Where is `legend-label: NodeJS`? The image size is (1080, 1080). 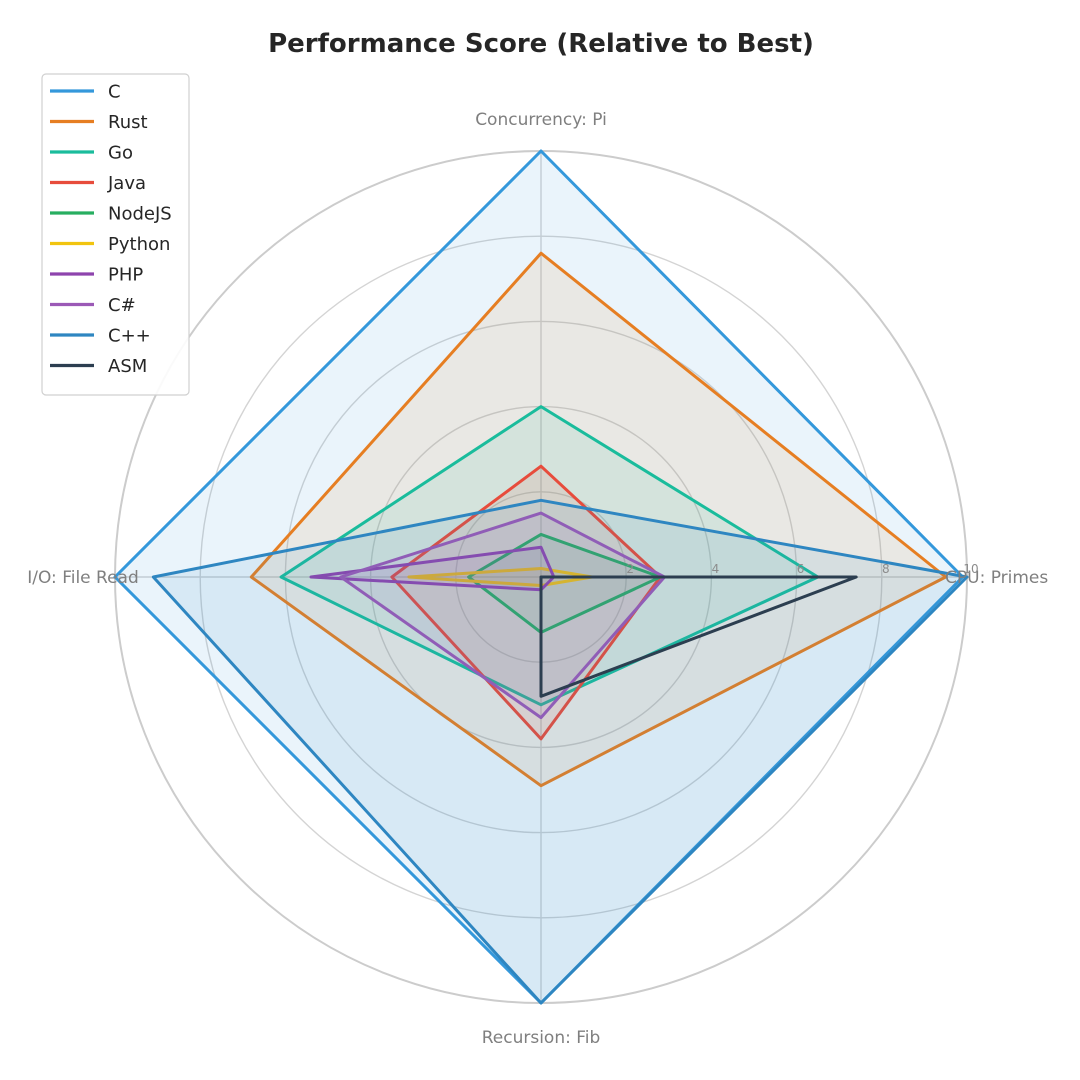
legend-label: NodeJS is located at coordinates (140, 214).